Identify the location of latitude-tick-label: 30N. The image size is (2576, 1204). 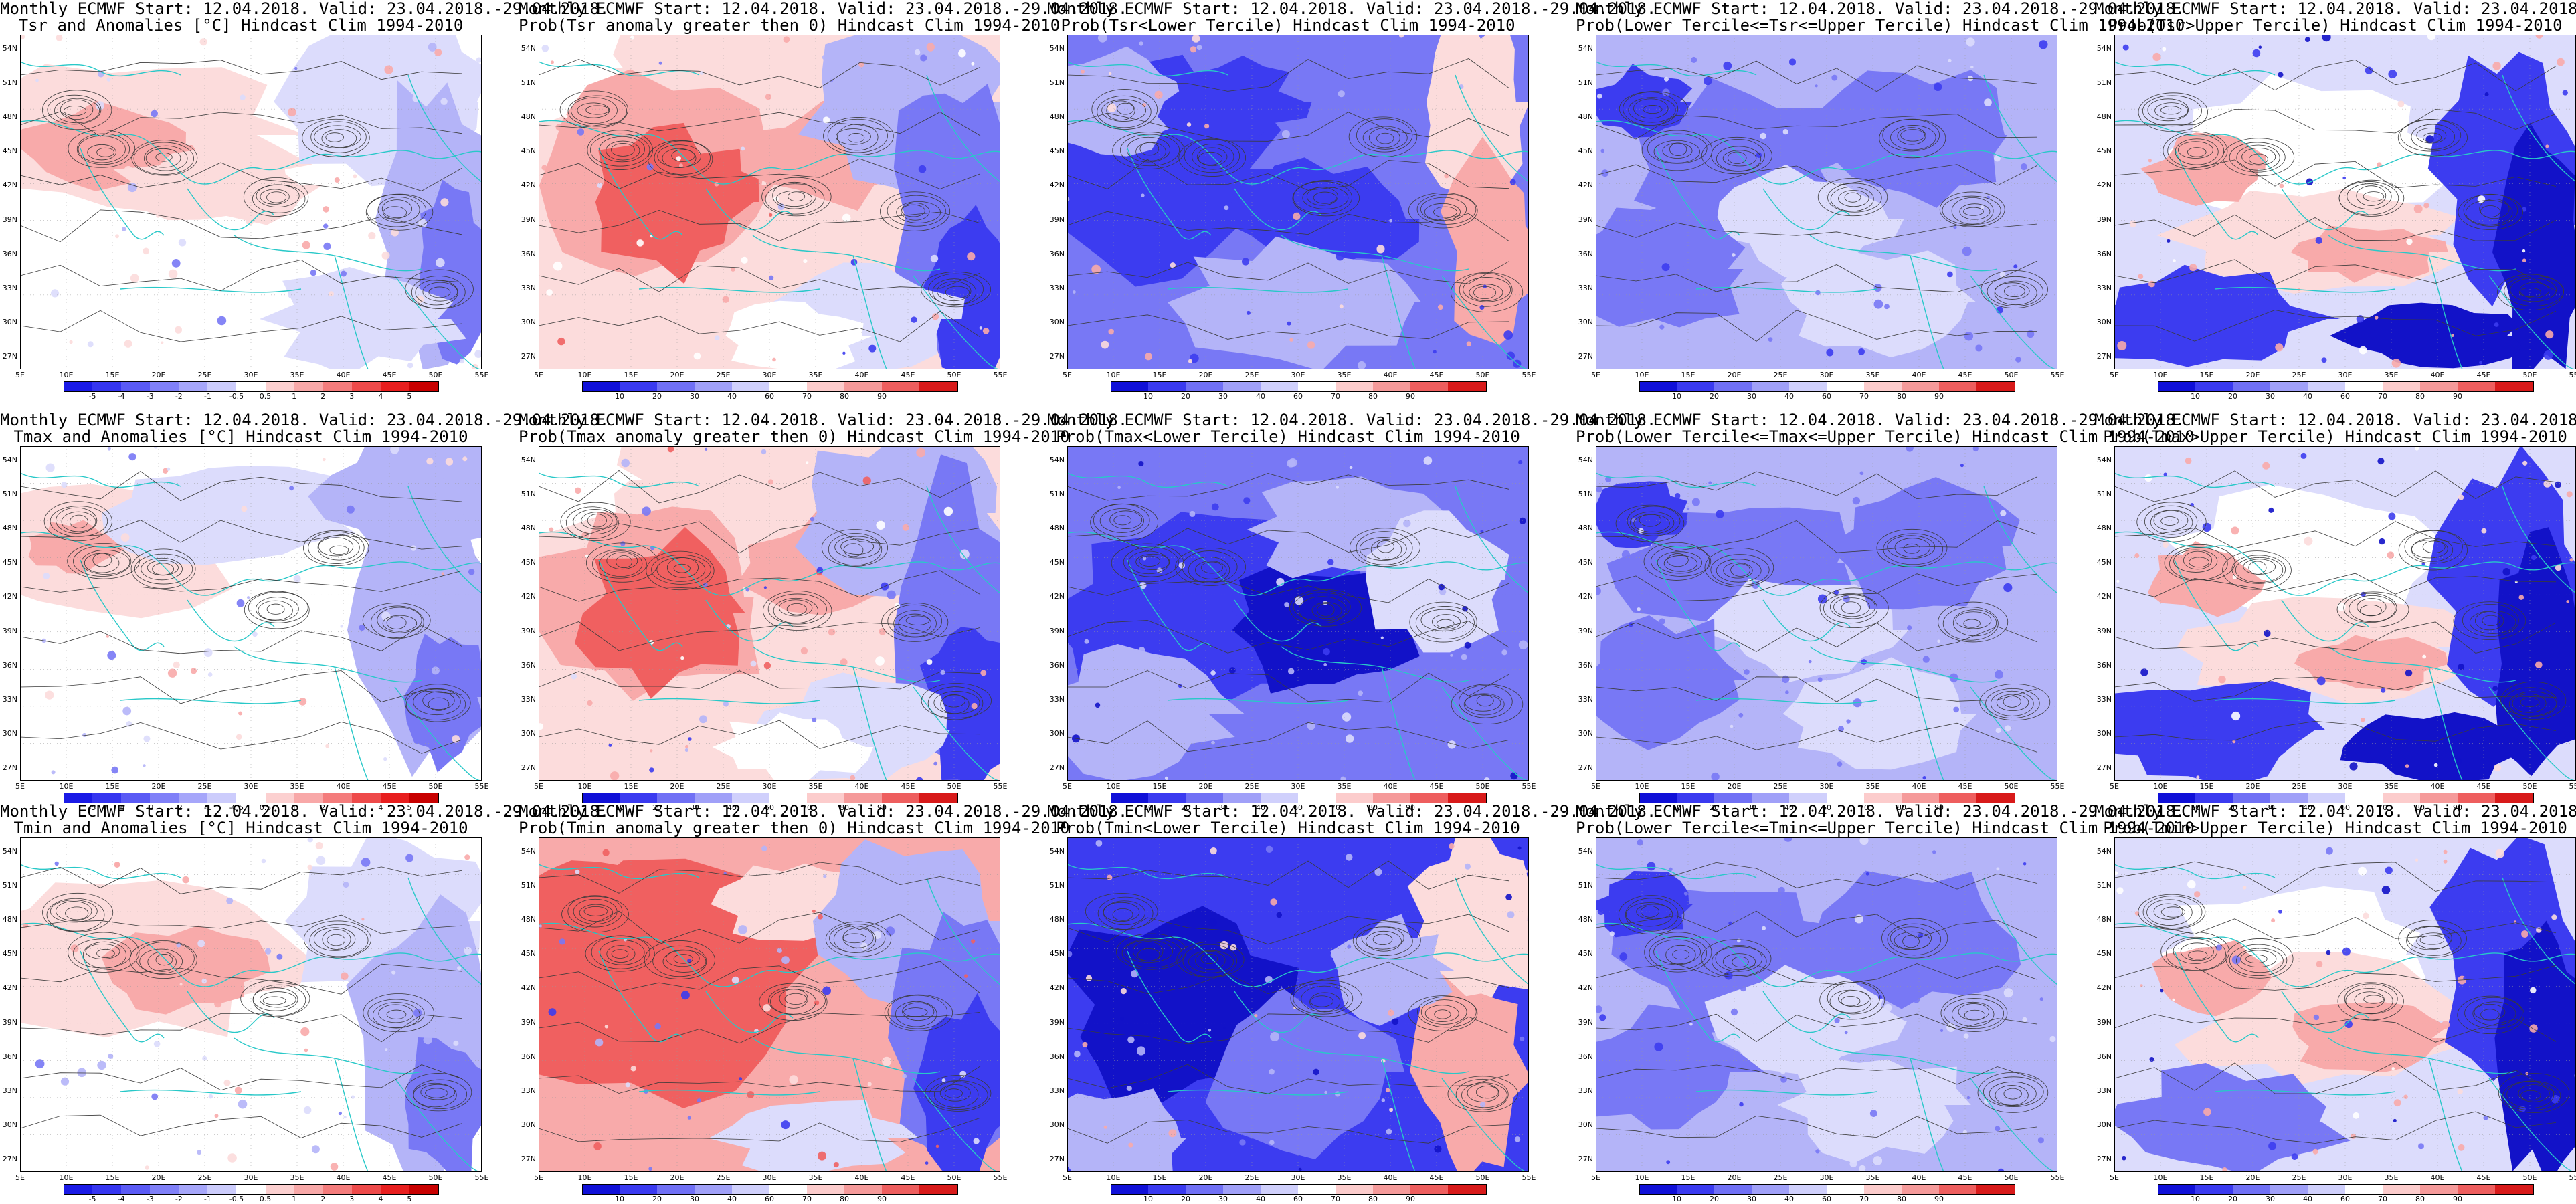
(1057, 321).